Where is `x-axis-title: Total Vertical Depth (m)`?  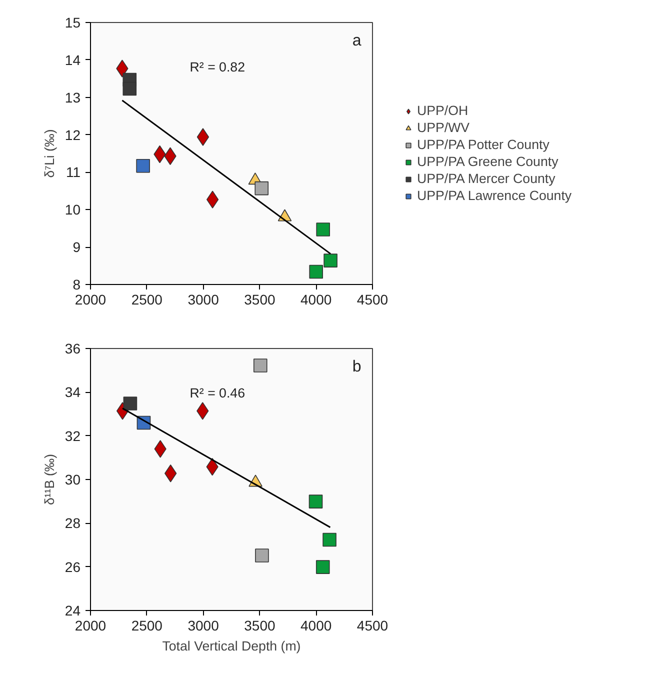 x-axis-title: Total Vertical Depth (m) is located at coordinates (231, 646).